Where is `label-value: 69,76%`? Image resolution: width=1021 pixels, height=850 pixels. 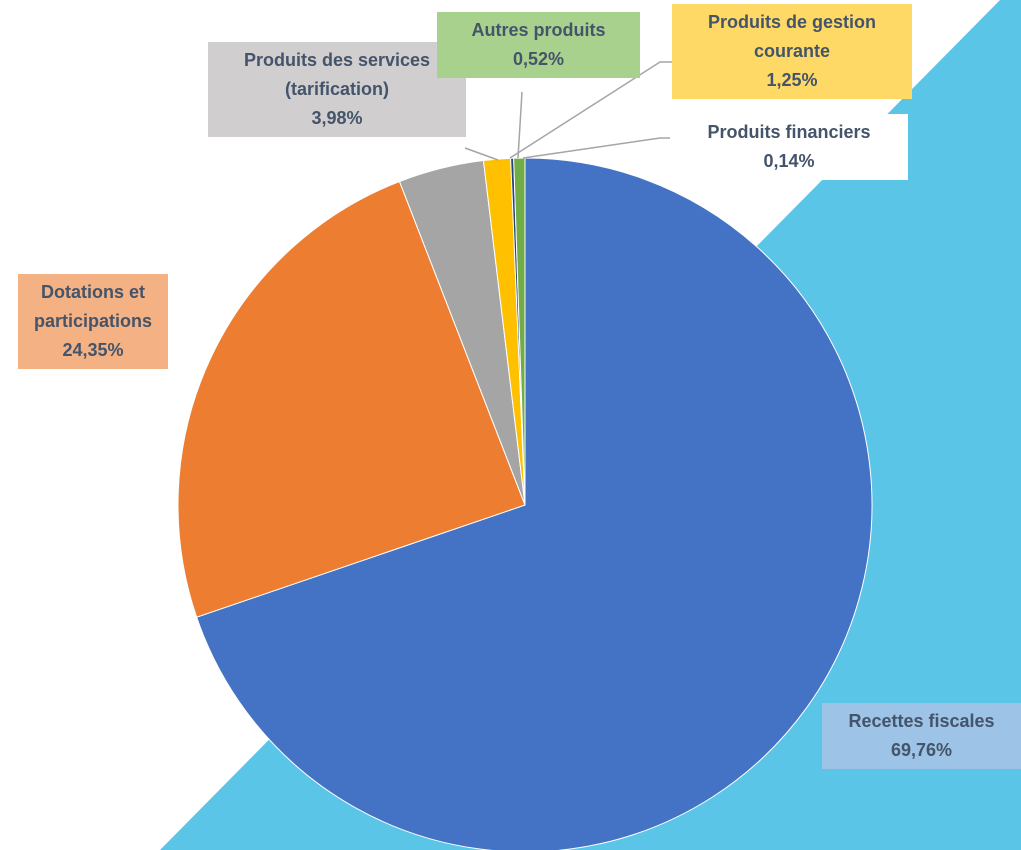 label-value: 69,76% is located at coordinates (921, 750).